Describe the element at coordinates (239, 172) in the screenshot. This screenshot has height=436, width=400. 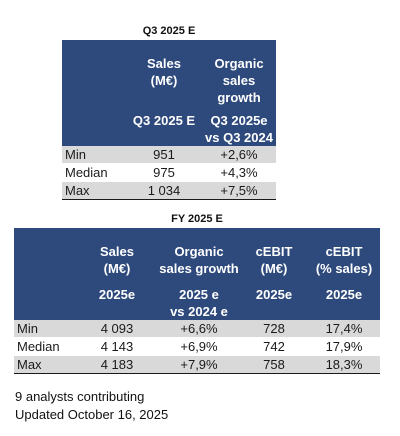
I see `cell-value: +4,3%` at that location.